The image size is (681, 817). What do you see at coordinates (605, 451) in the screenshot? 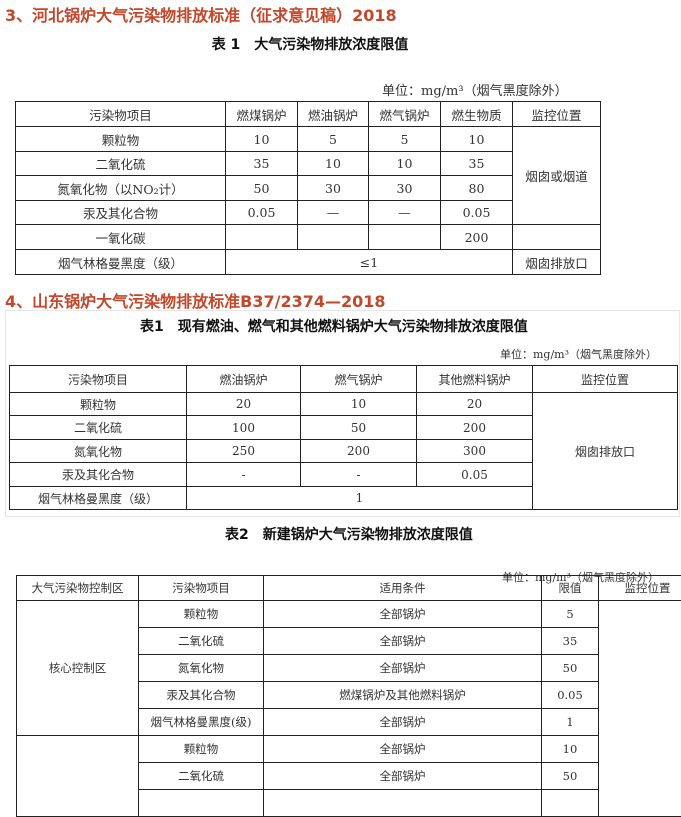
I see `monitor-cell: 烟囱排放口` at bounding box center [605, 451].